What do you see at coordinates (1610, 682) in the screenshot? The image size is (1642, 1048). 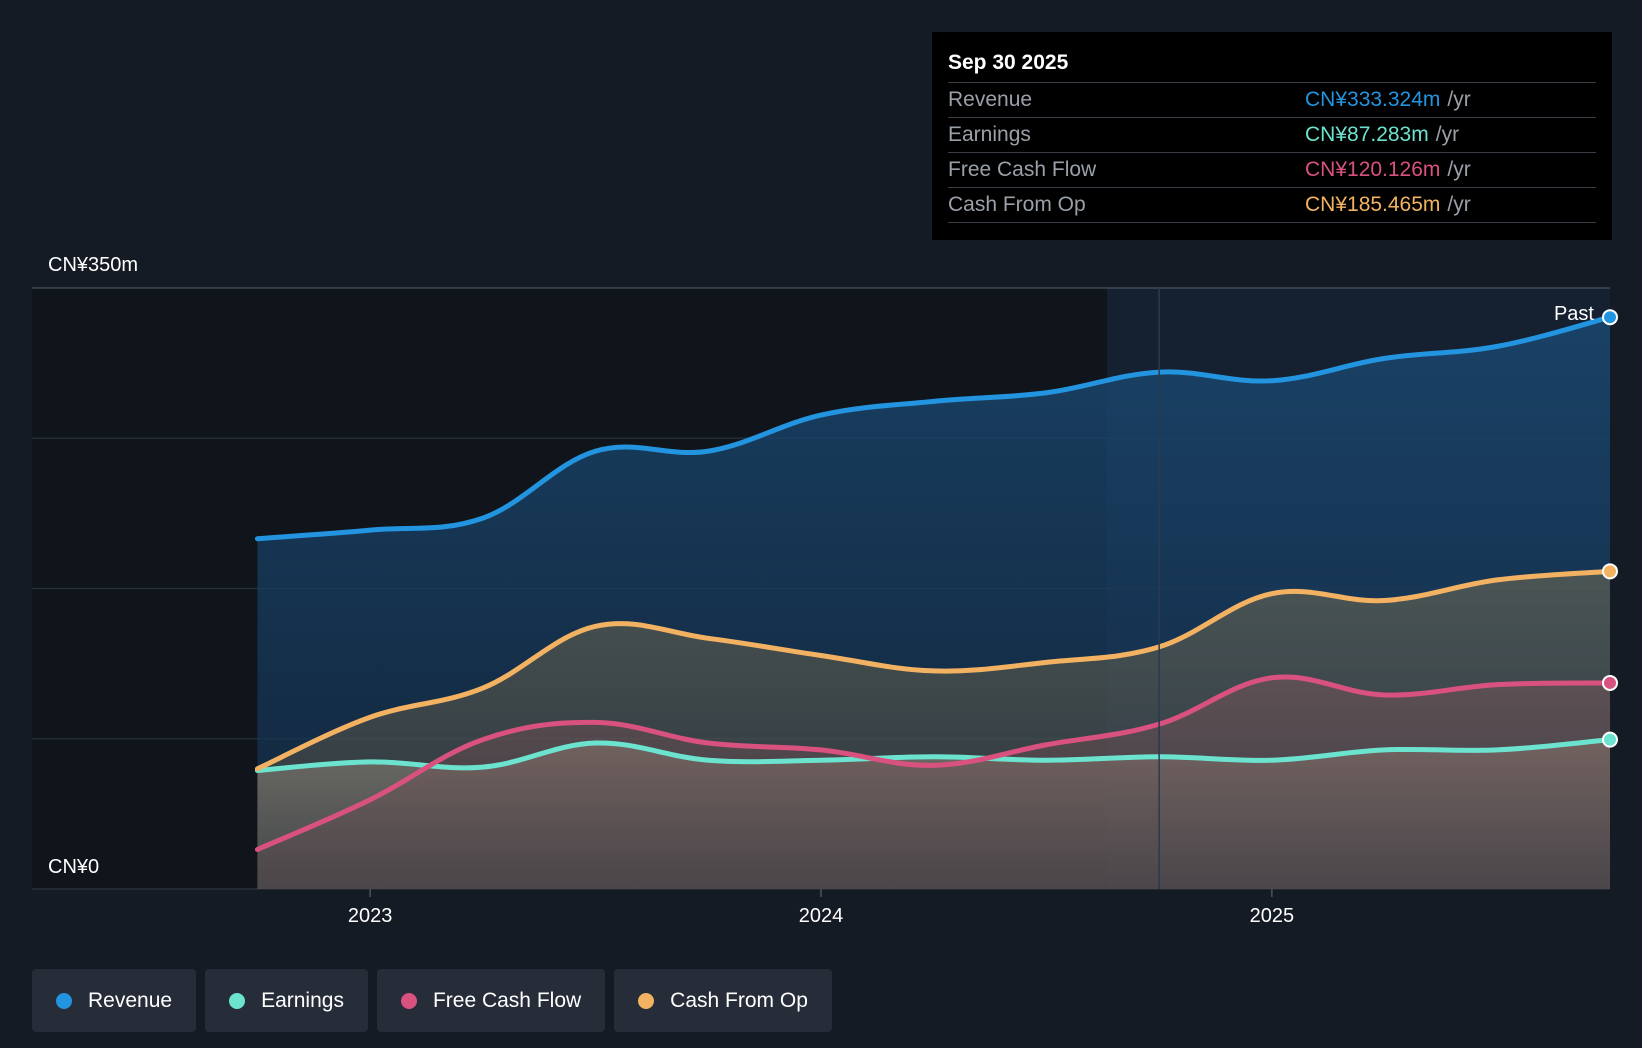 I see `end-marker-free-cash-flow` at bounding box center [1610, 682].